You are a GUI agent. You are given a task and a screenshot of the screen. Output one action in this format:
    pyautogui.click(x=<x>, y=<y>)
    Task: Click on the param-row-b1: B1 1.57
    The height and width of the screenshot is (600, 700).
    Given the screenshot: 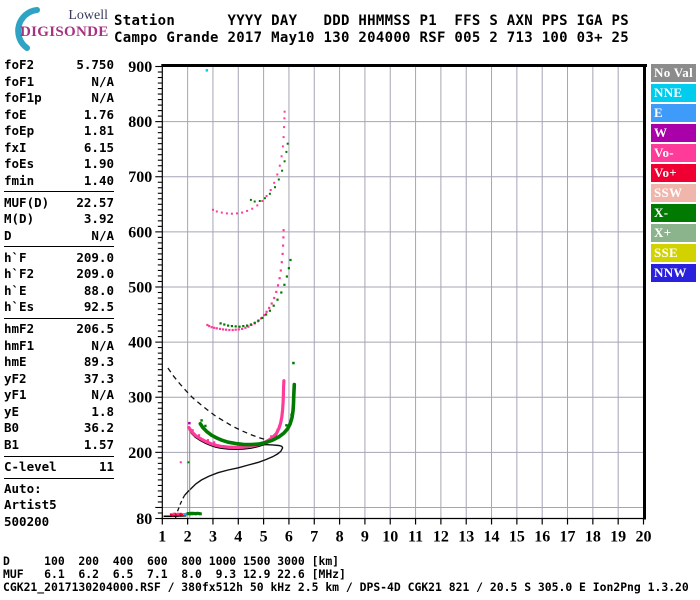 What is the action you would take?
    pyautogui.click(x=59, y=445)
    